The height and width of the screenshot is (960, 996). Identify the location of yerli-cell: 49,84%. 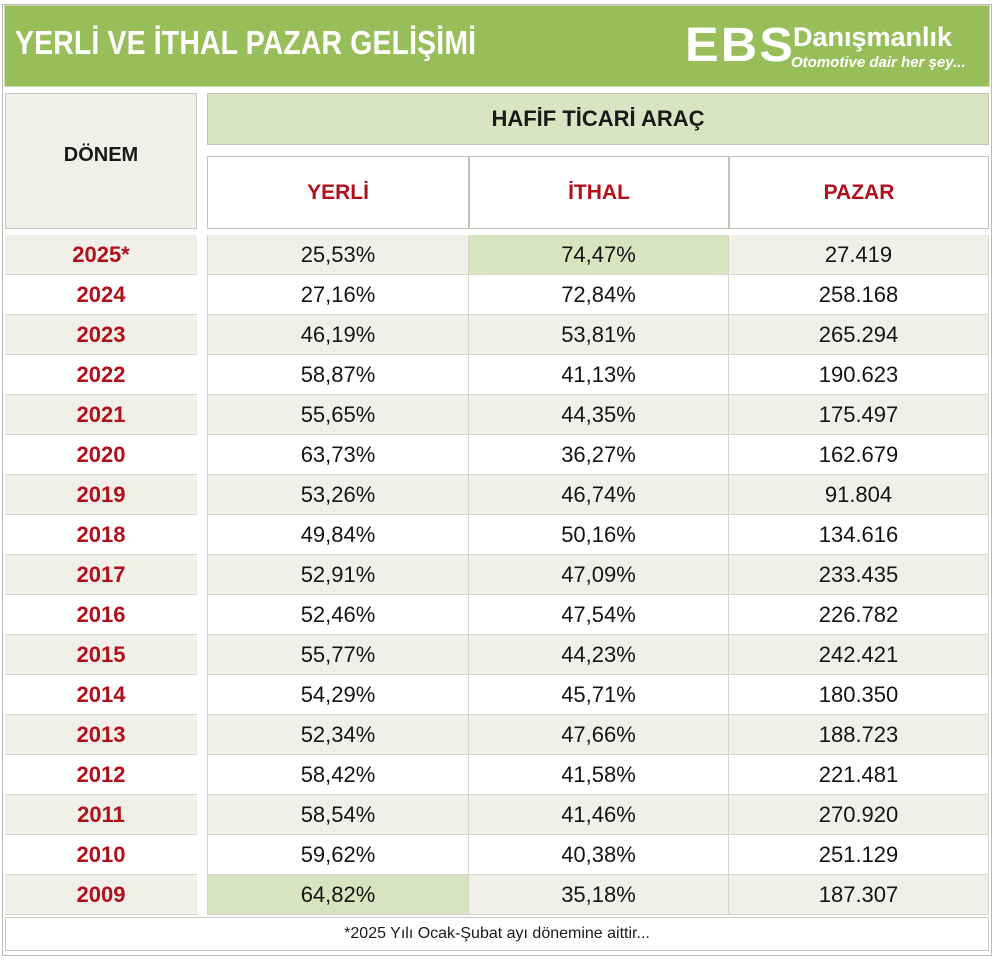
(338, 535).